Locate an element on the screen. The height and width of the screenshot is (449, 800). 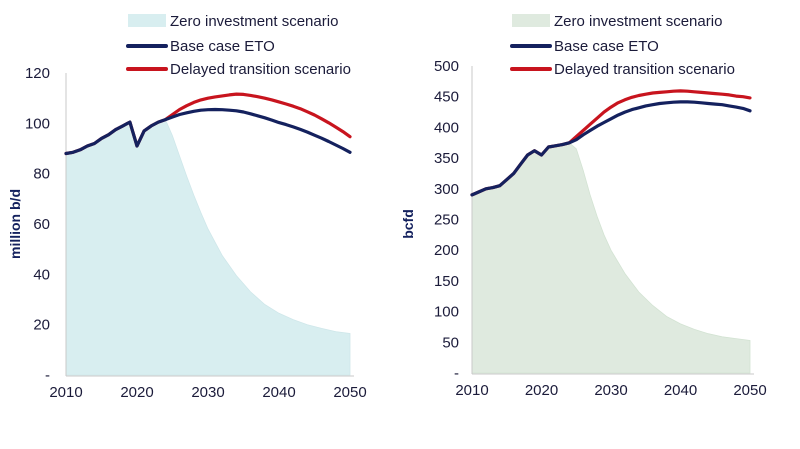
oil-y-tick-label: 80 is located at coordinates (41, 174).